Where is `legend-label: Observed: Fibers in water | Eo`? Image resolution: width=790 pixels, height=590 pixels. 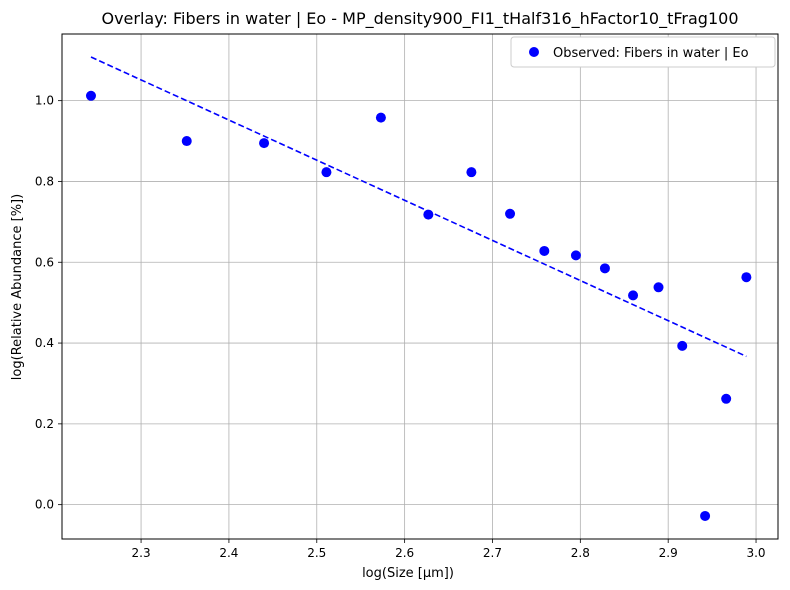 legend-label: Observed: Fibers in water | Eo is located at coordinates (651, 53).